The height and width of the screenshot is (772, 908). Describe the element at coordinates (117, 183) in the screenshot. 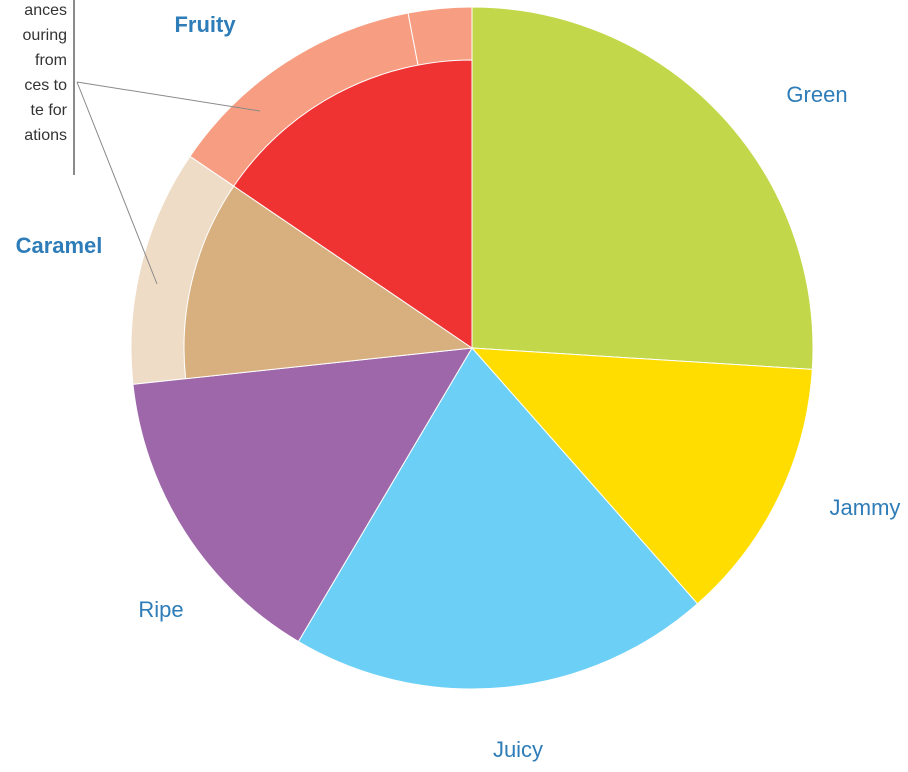

I see `leader-line-caramel` at that location.